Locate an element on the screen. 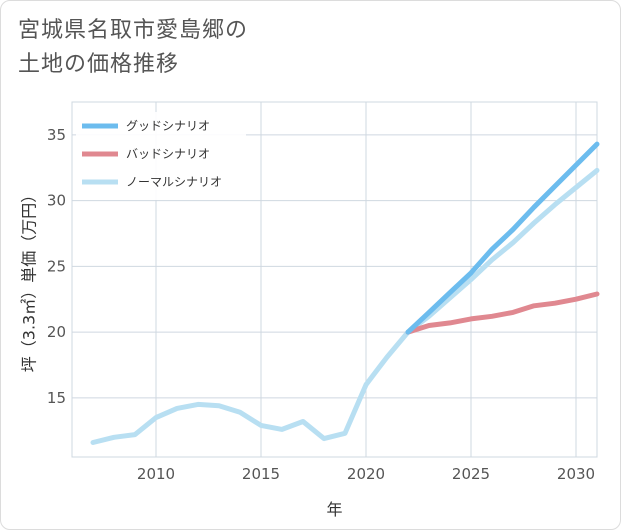  y-tick-label: 35 is located at coordinates (56, 135).